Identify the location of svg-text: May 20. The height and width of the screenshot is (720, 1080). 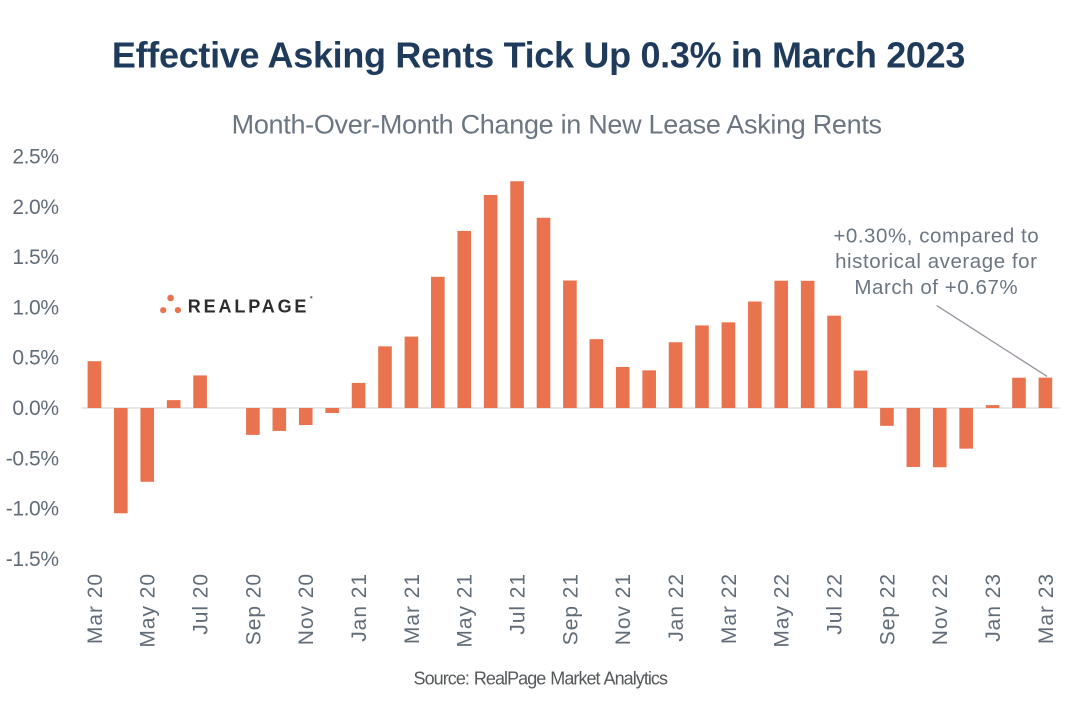
(148, 610).